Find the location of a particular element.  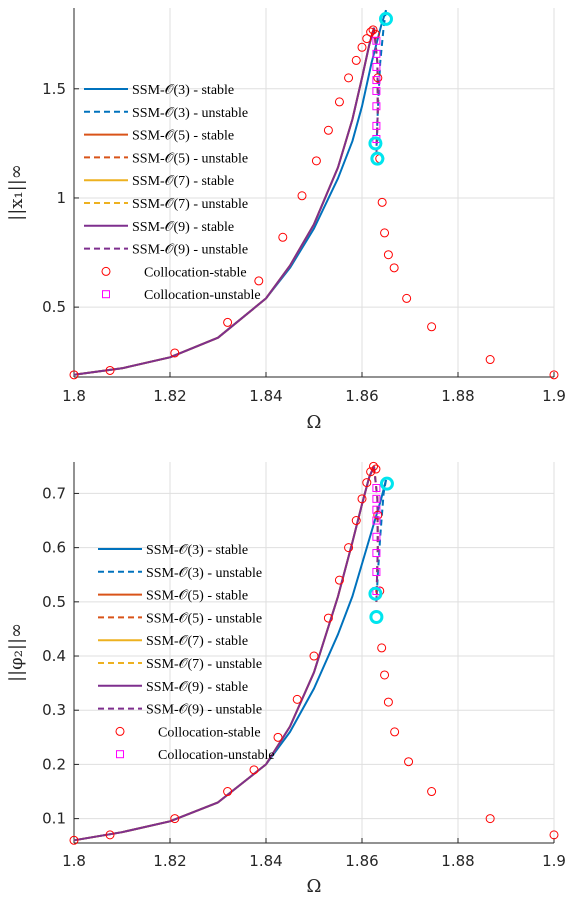

x-tick-label: 1.86 is located at coordinates (361, 861).